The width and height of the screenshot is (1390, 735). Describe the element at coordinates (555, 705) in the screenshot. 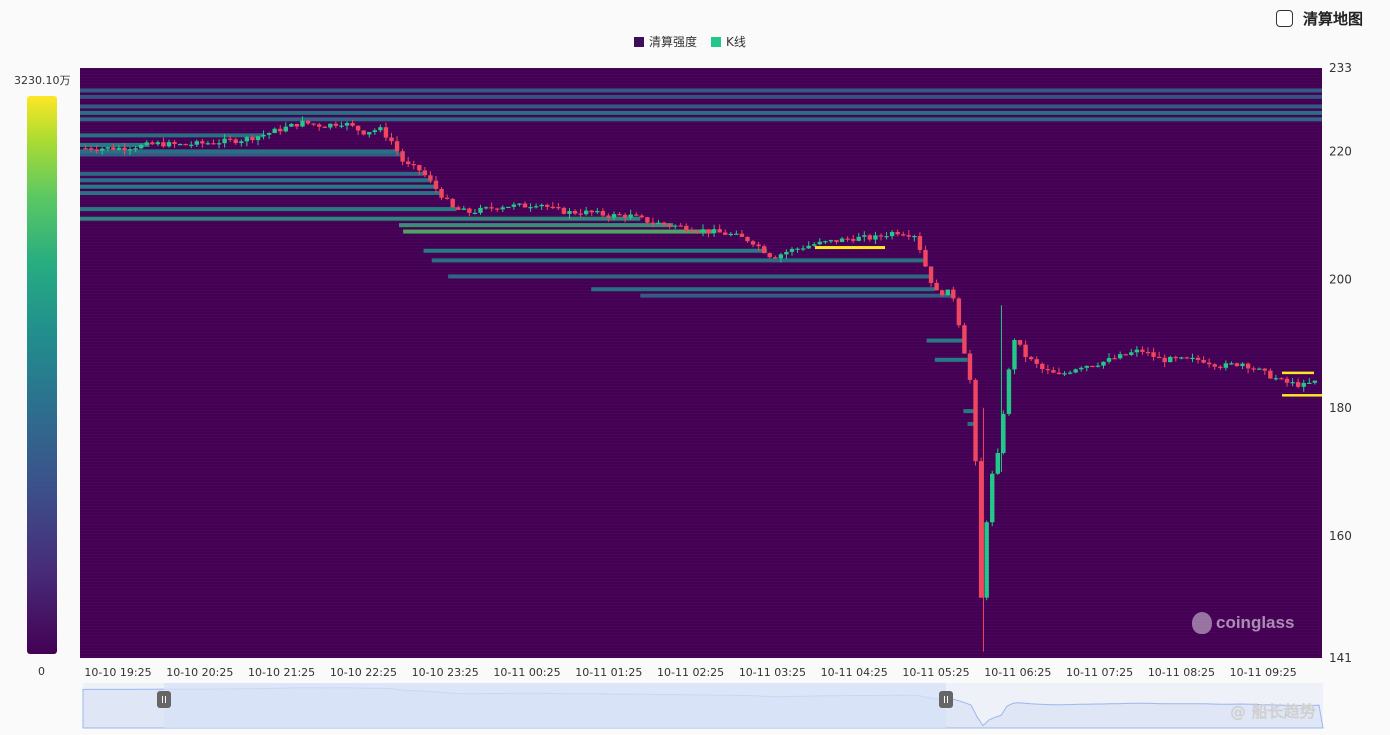

I see `slider-selection` at that location.